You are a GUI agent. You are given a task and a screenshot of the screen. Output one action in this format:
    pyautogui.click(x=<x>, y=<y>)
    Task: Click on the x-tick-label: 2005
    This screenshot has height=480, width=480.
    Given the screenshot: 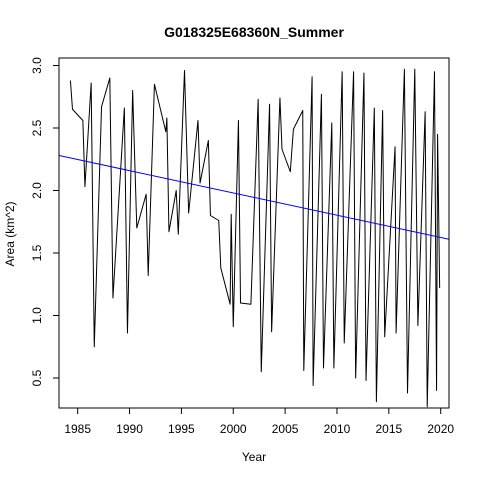 What is the action you would take?
    pyautogui.click(x=285, y=429)
    